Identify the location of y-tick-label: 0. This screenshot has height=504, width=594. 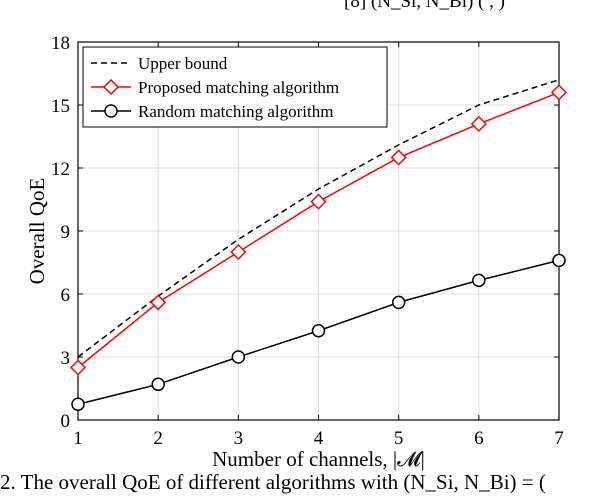
(66, 421).